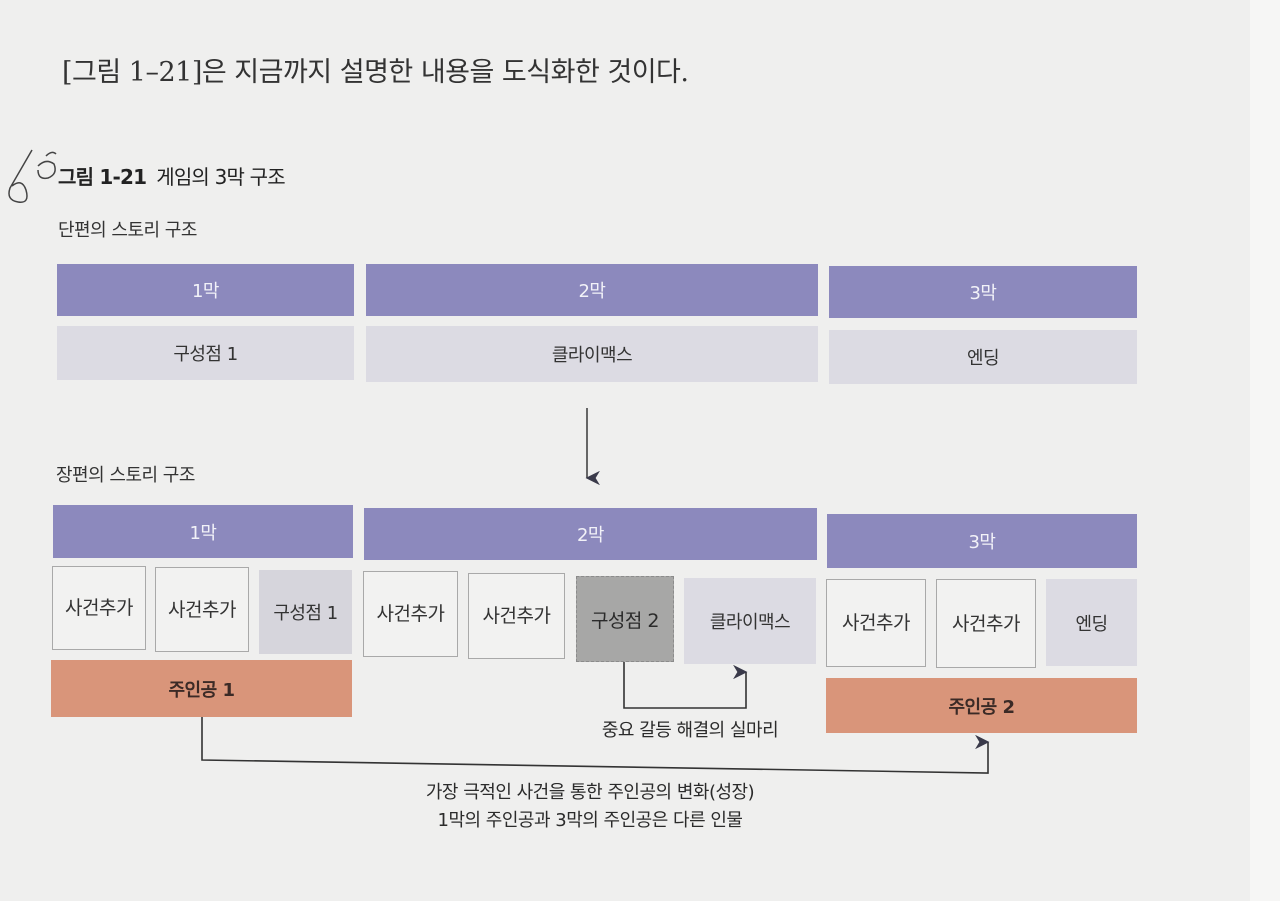 This screenshot has height=901, width=1280. Describe the element at coordinates (595, 745) in the screenshot. I see `protagonist-change-arrow-icon` at that location.